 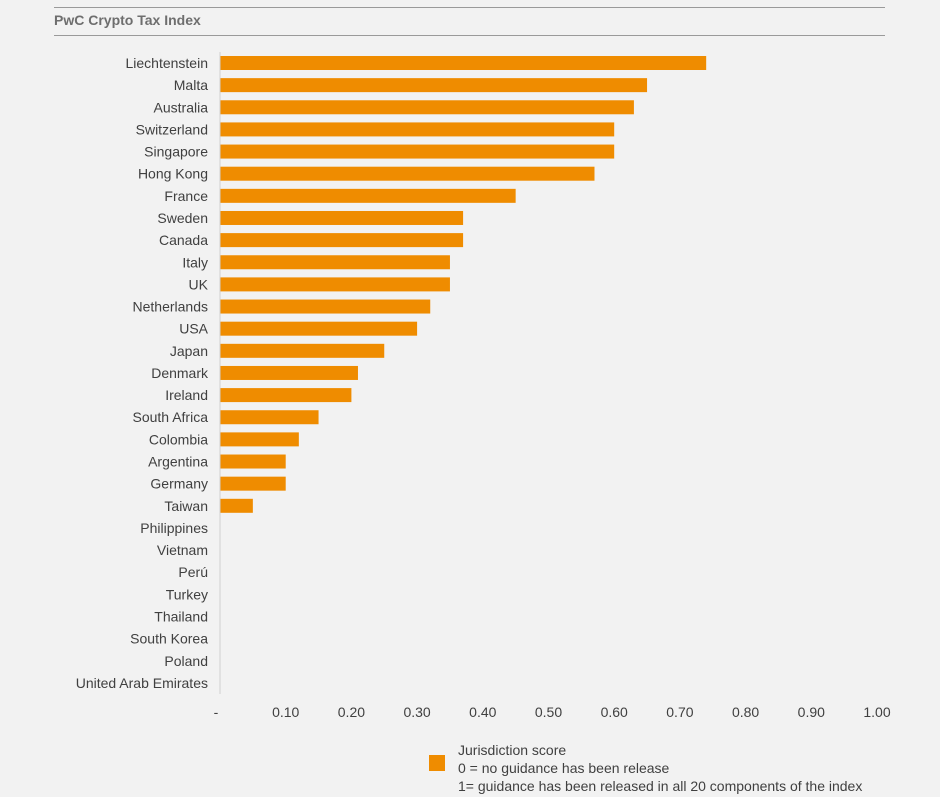 What do you see at coordinates (142, 683) in the screenshot?
I see `category-label: United Arab Emirates` at bounding box center [142, 683].